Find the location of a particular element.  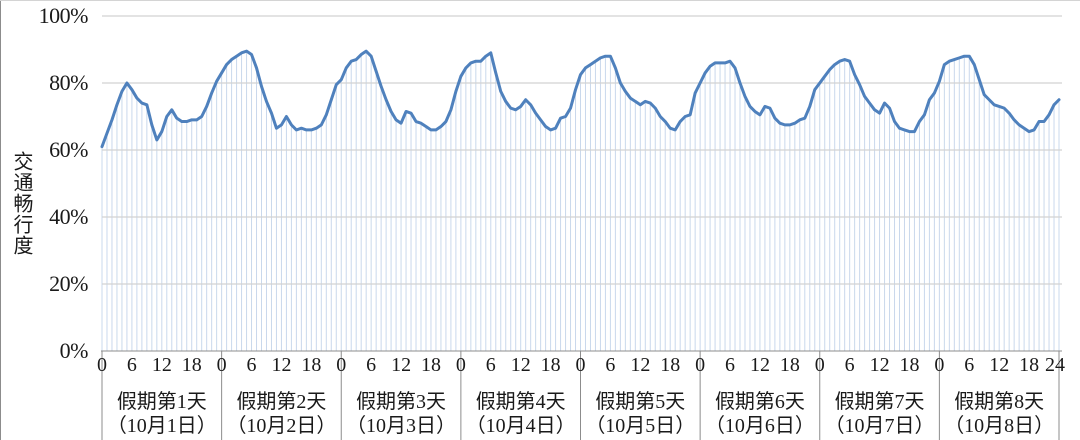

day-group-label-line1: 假期第6天 is located at coordinates (759, 402).